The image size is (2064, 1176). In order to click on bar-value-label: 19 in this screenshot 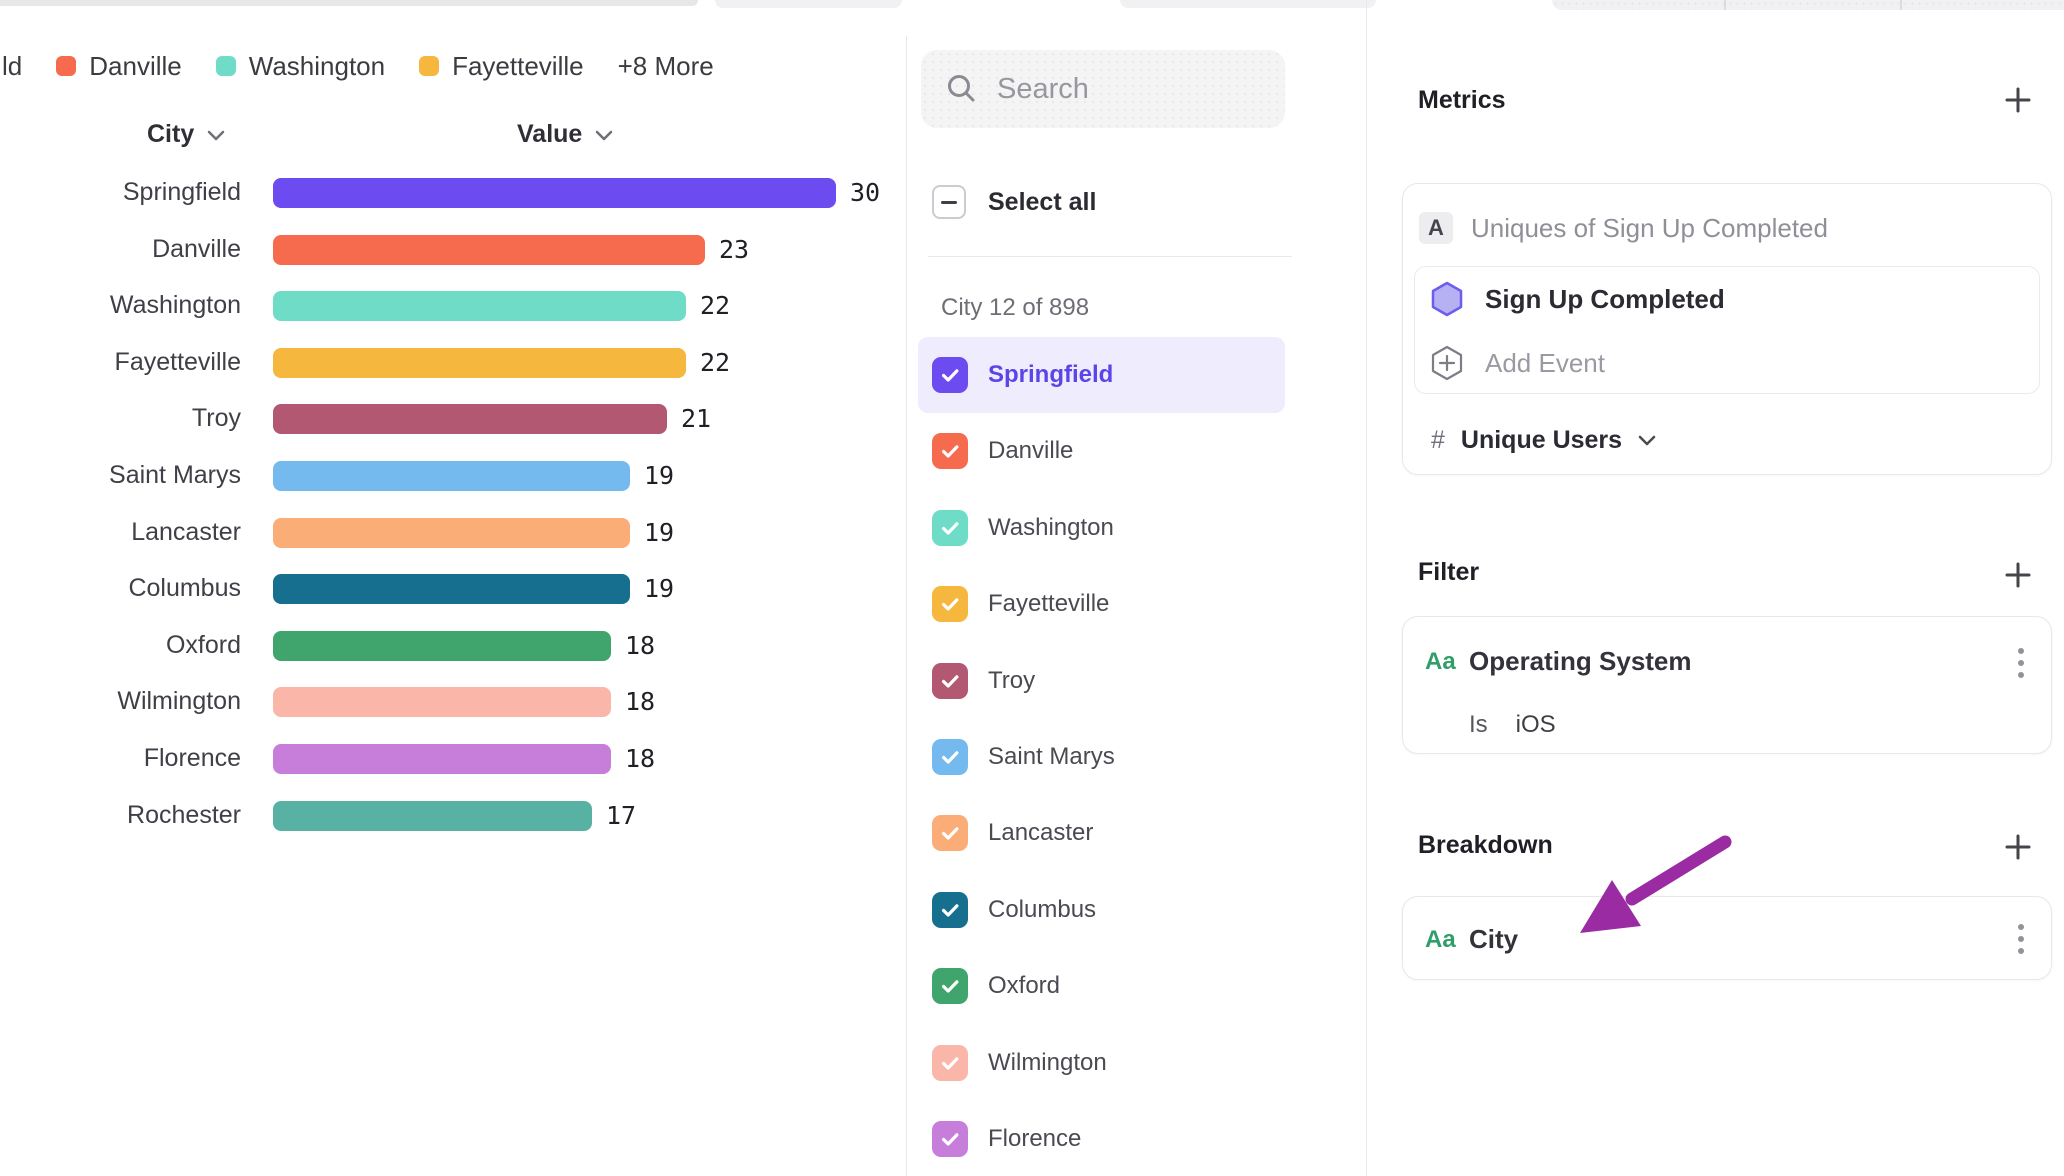, I will do `click(659, 588)`.